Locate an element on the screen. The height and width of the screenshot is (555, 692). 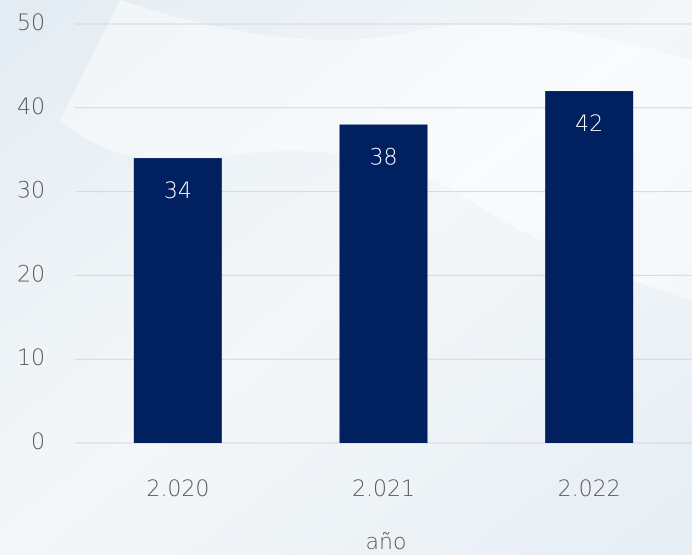
y-tick-label: 30 is located at coordinates (31, 191).